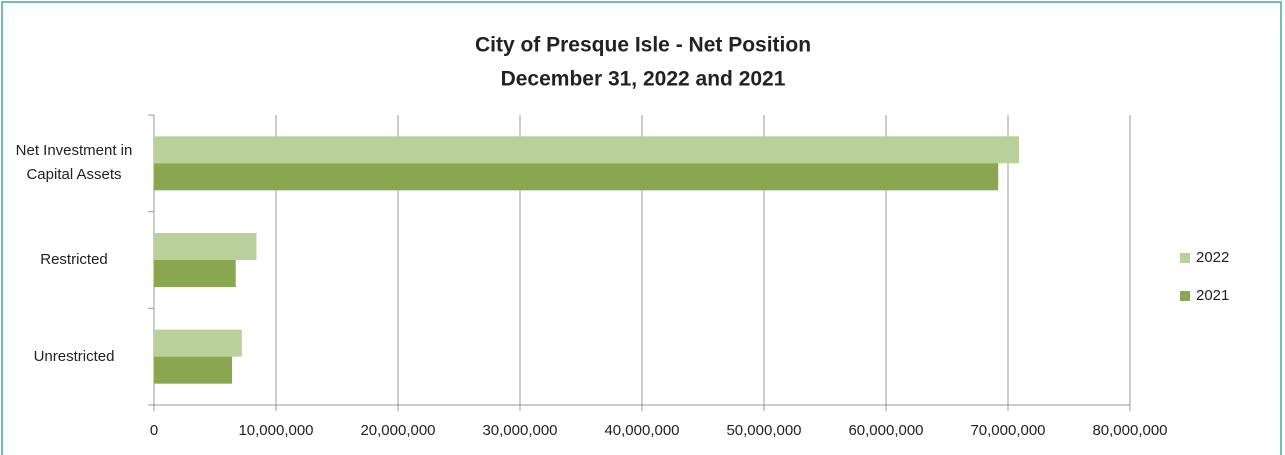  I want to click on legend-label: 2021, so click(1212, 295).